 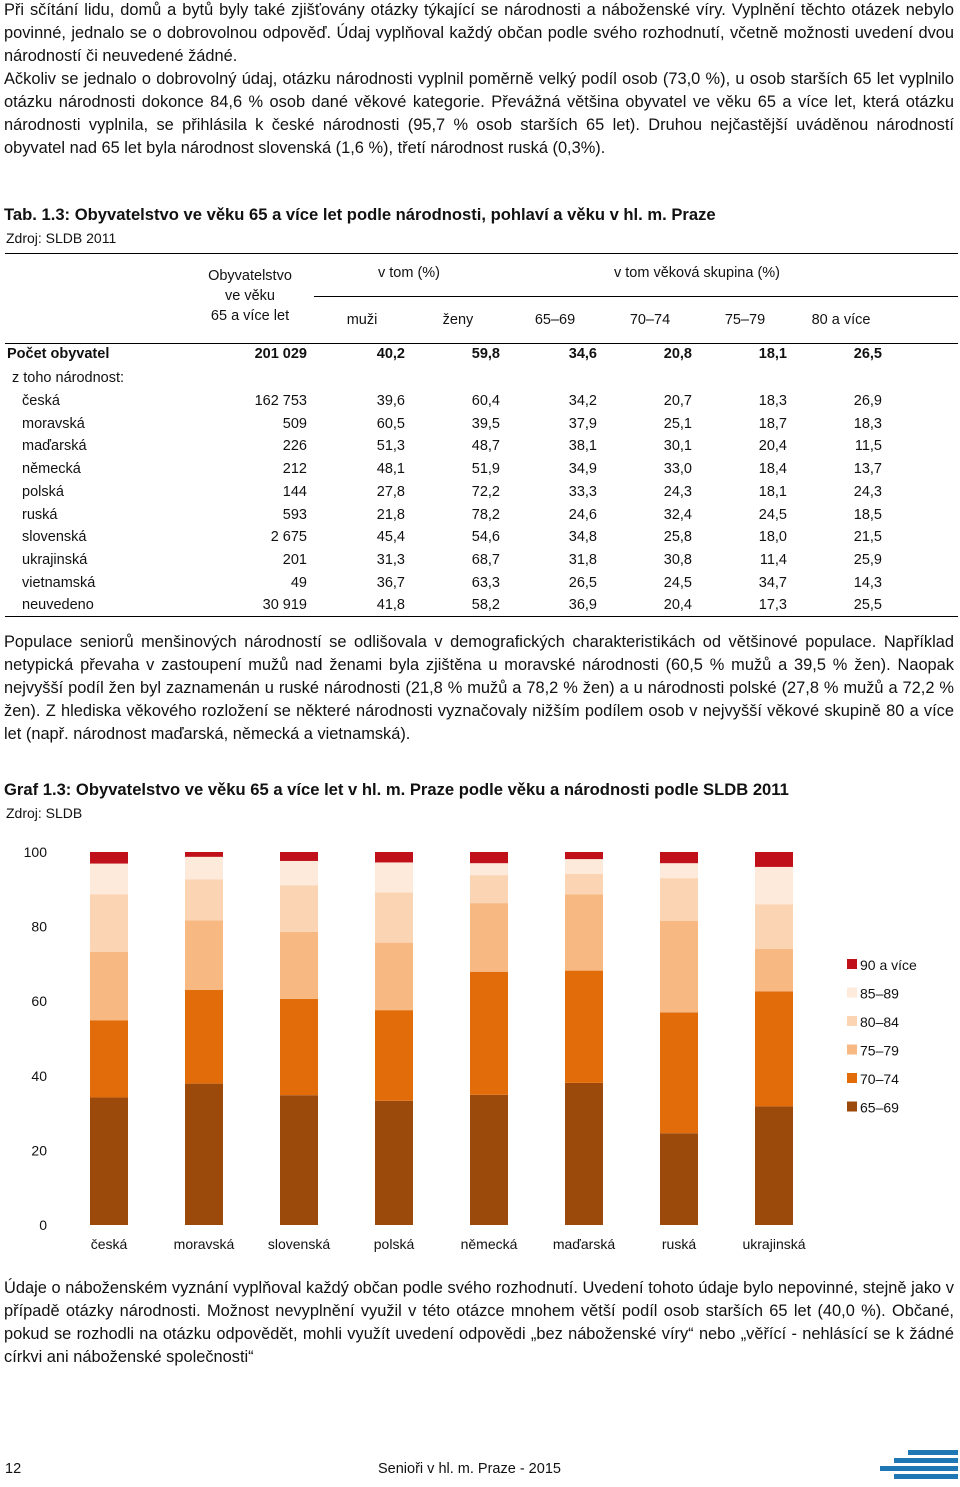 What do you see at coordinates (772, 401) in the screenshot?
I see `table-row-value: 18,3` at bounding box center [772, 401].